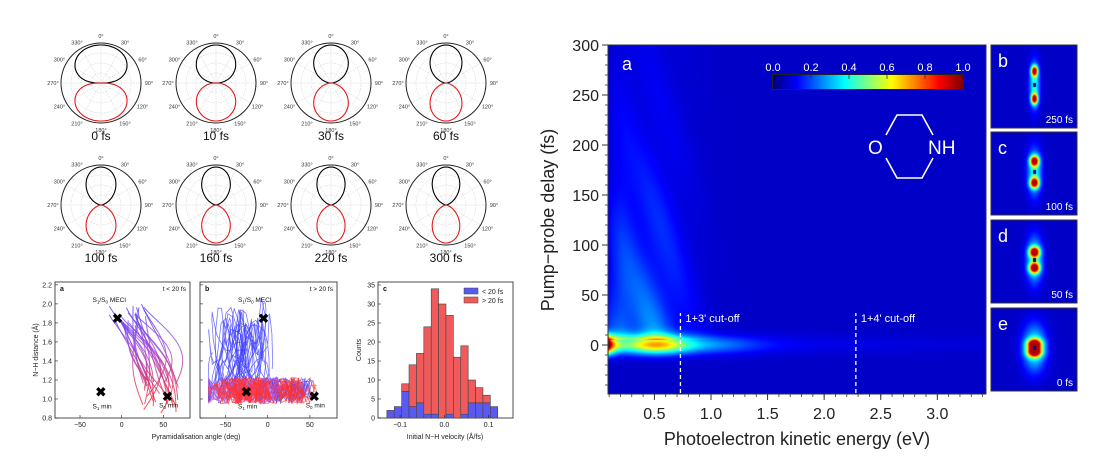 The image size is (1110, 469). What do you see at coordinates (1003, 324) in the screenshot?
I see `vmi-panel-letter: e` at bounding box center [1003, 324].